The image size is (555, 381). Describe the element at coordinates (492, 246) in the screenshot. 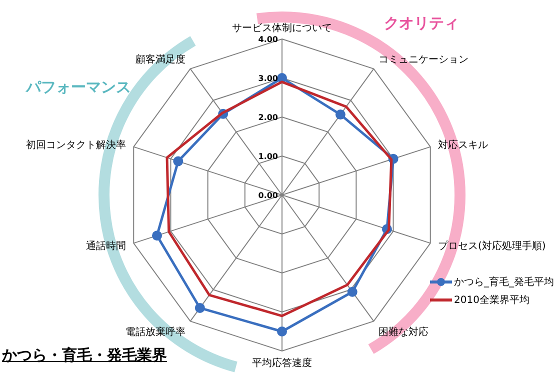

I see `spoke-label: プロセス(対応処理手順)` at that location.